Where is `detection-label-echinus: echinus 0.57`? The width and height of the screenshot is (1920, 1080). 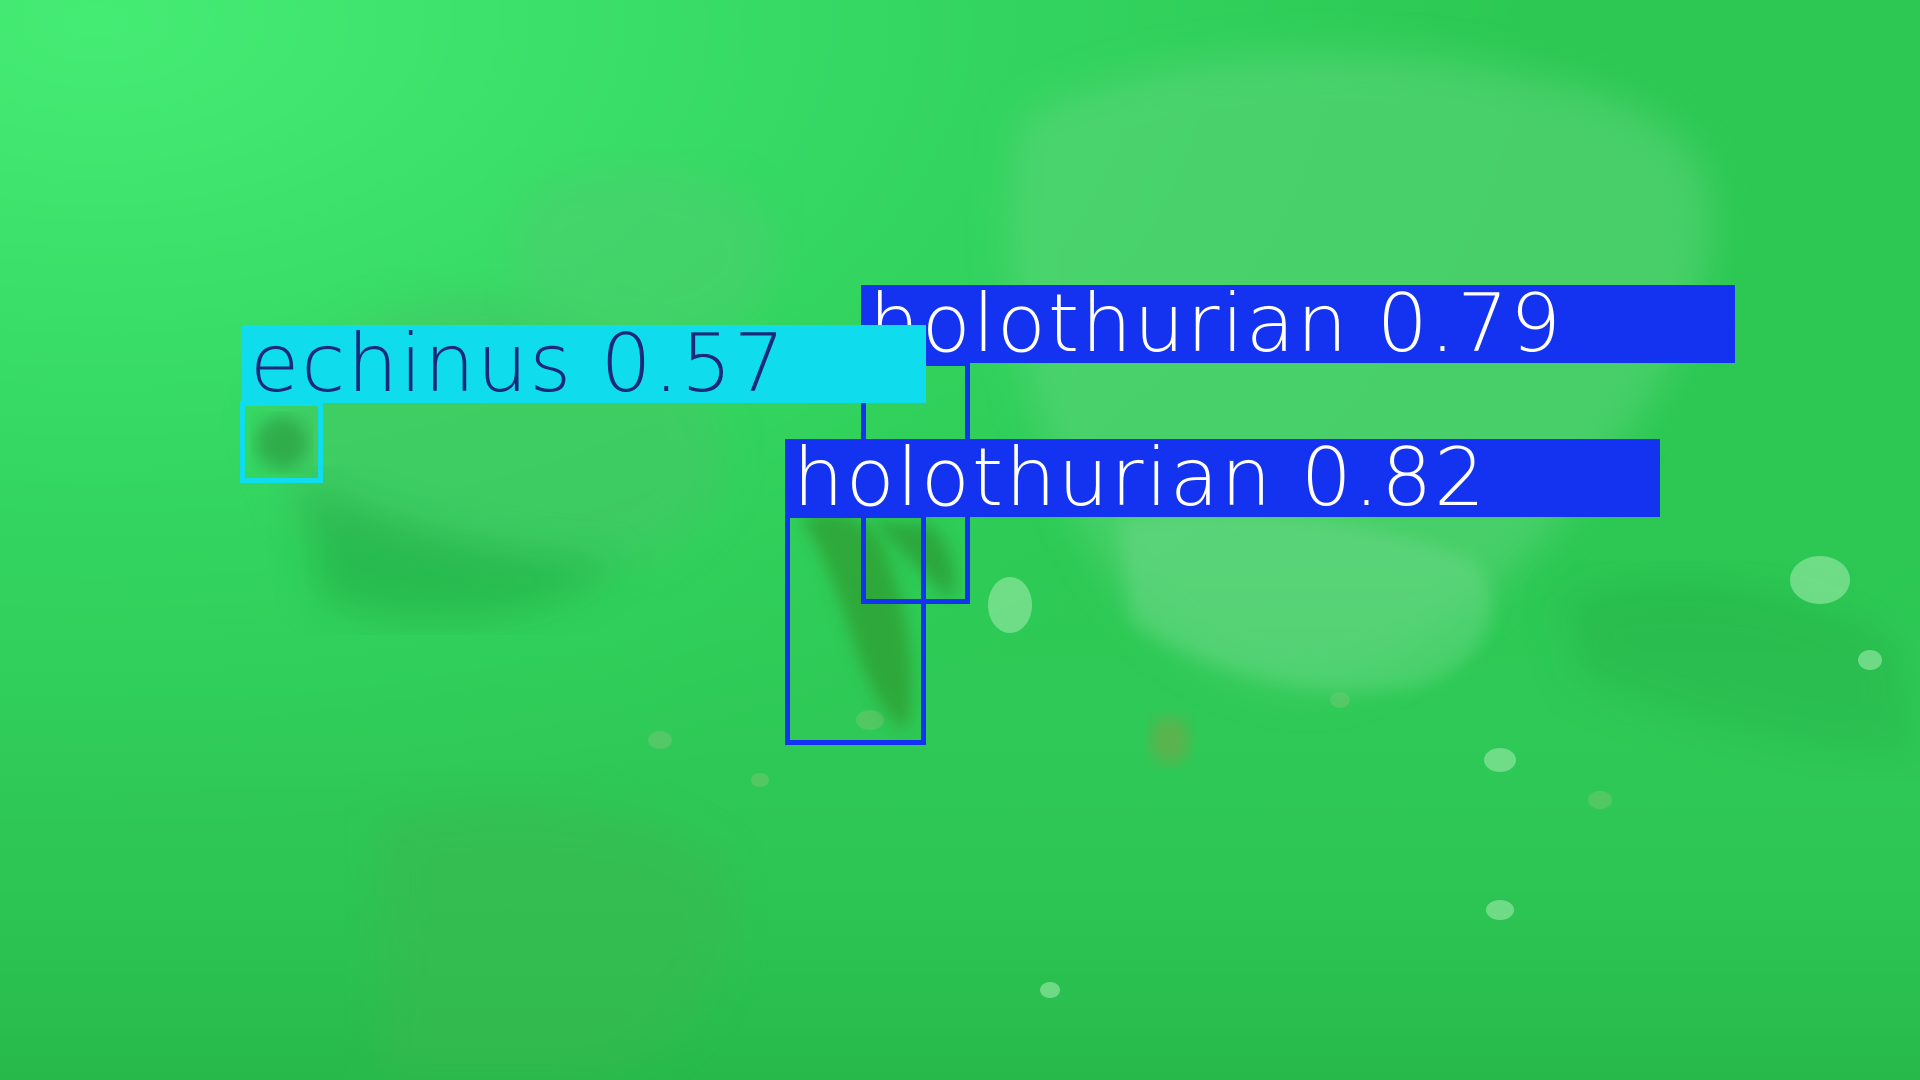 detection-label-echinus: echinus 0.57 is located at coordinates (584, 364).